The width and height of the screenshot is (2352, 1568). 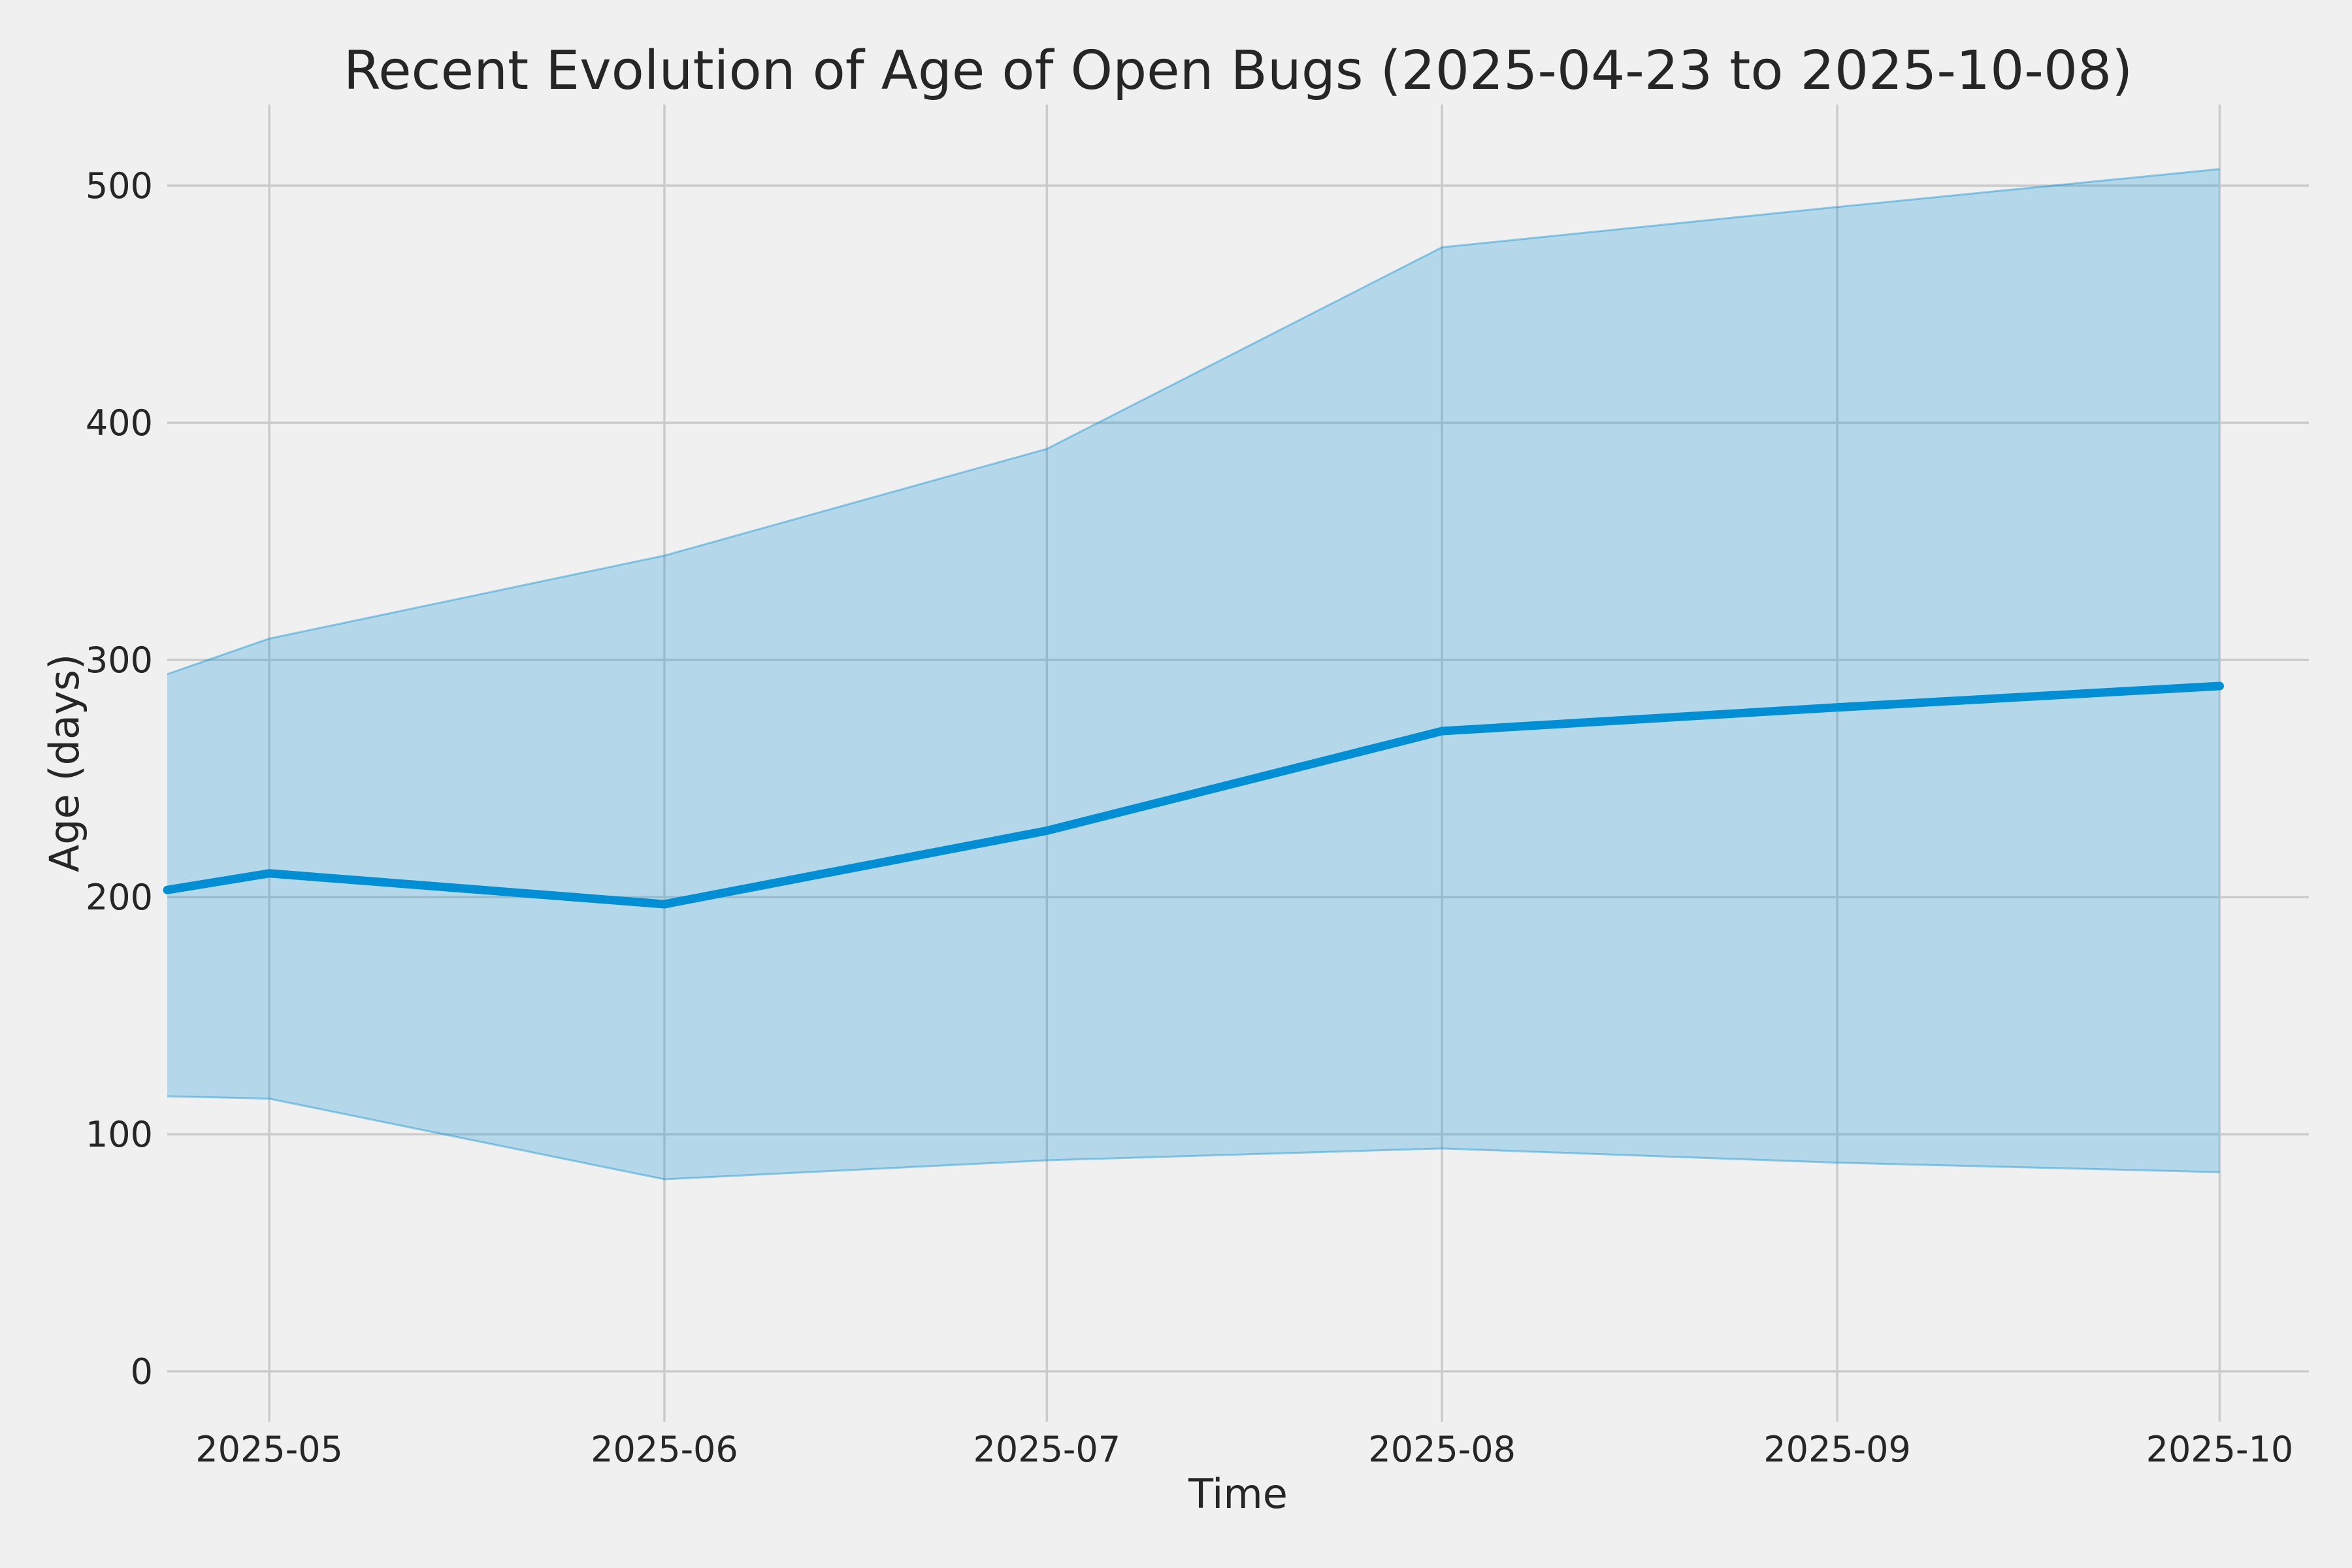 I want to click on line-layer, so click(x=1193, y=795).